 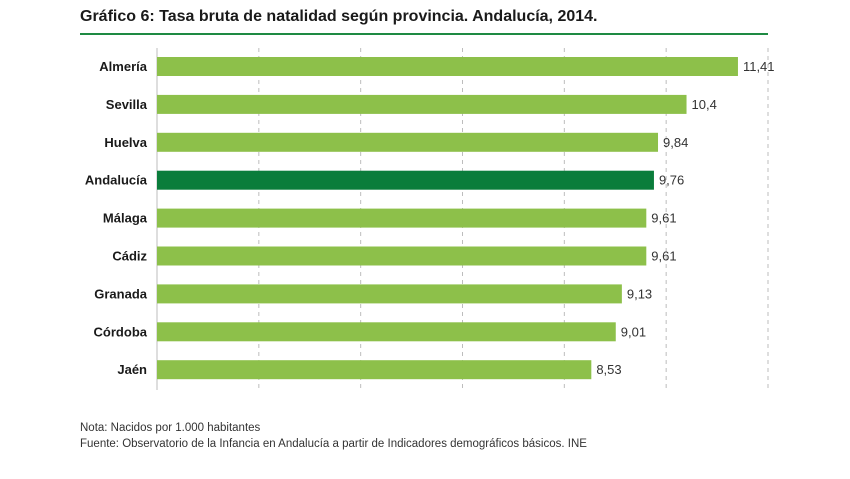 What do you see at coordinates (123, 66) in the screenshot?
I see `category-label: Almería` at bounding box center [123, 66].